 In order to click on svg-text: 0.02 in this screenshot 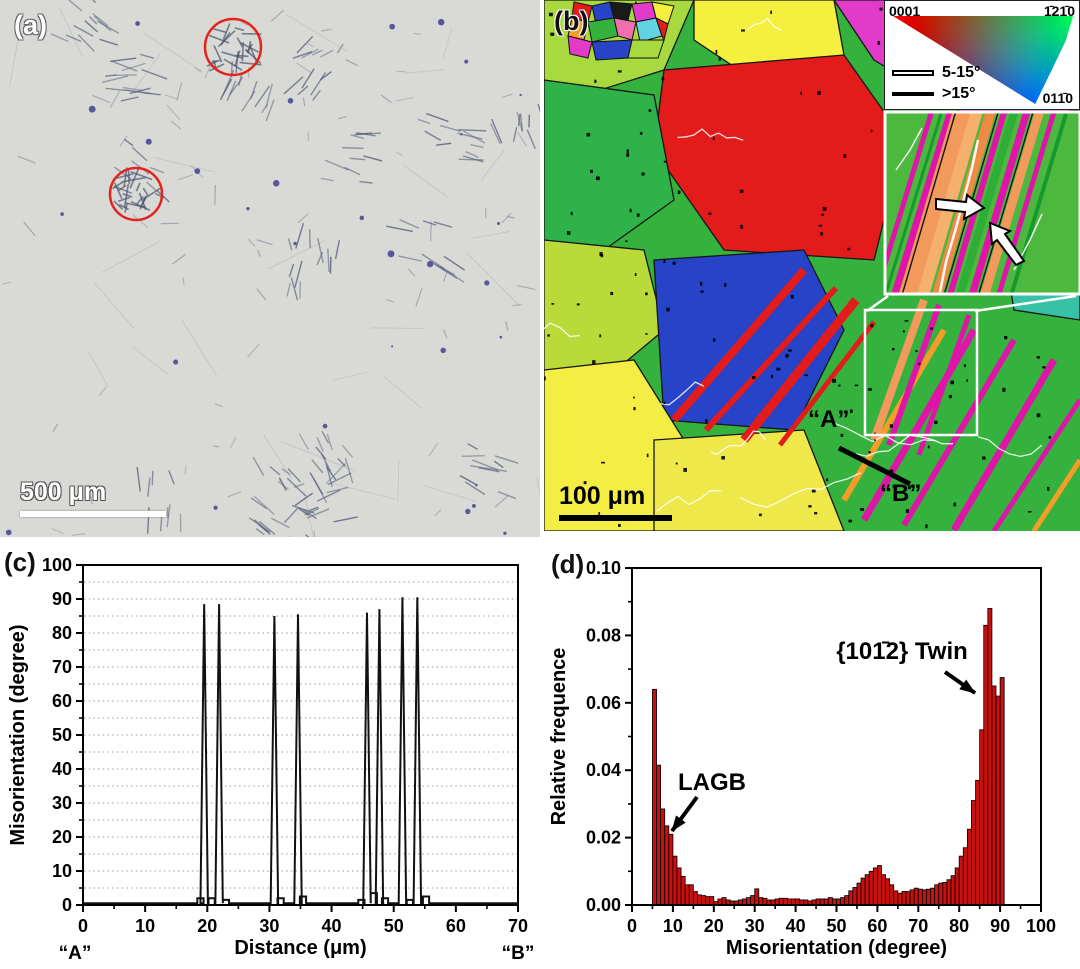, I will do `click(603, 838)`.